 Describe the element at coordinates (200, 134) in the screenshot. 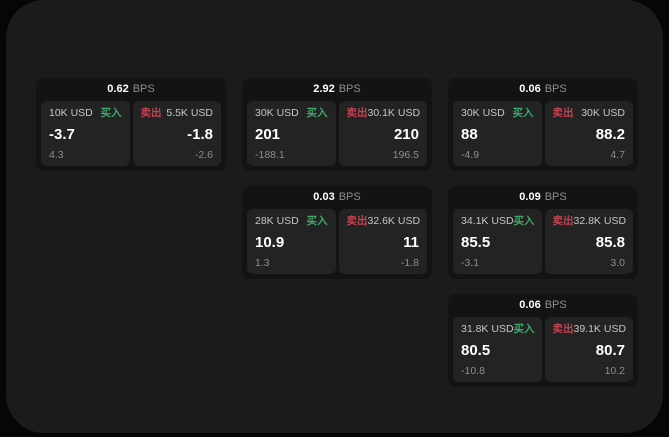

I see `sell-value: -1.8` at that location.